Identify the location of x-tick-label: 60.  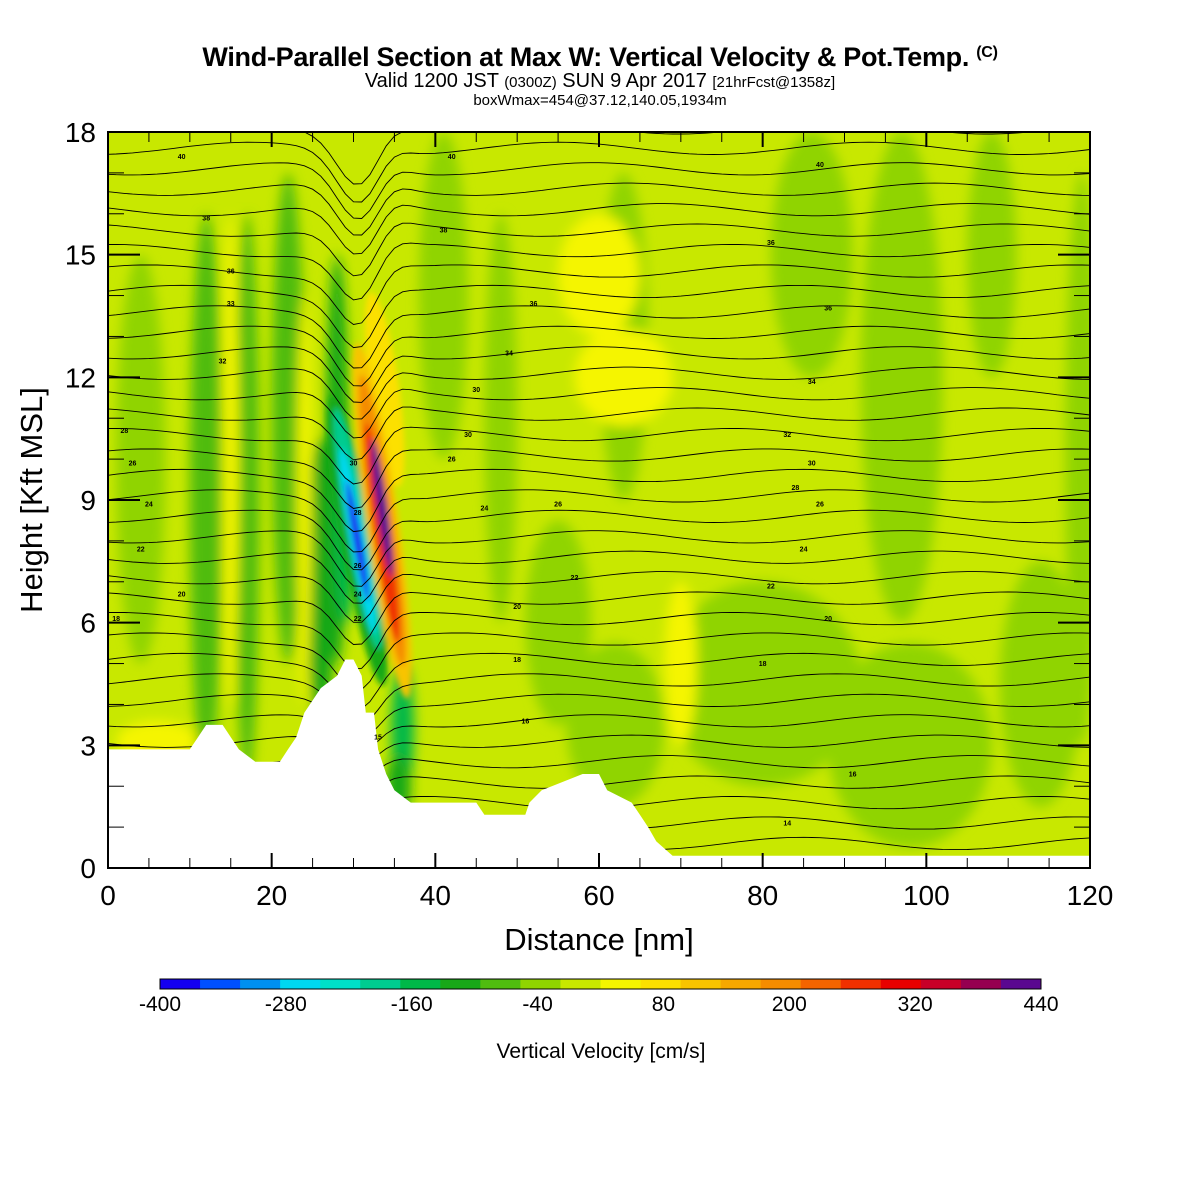
(598, 895).